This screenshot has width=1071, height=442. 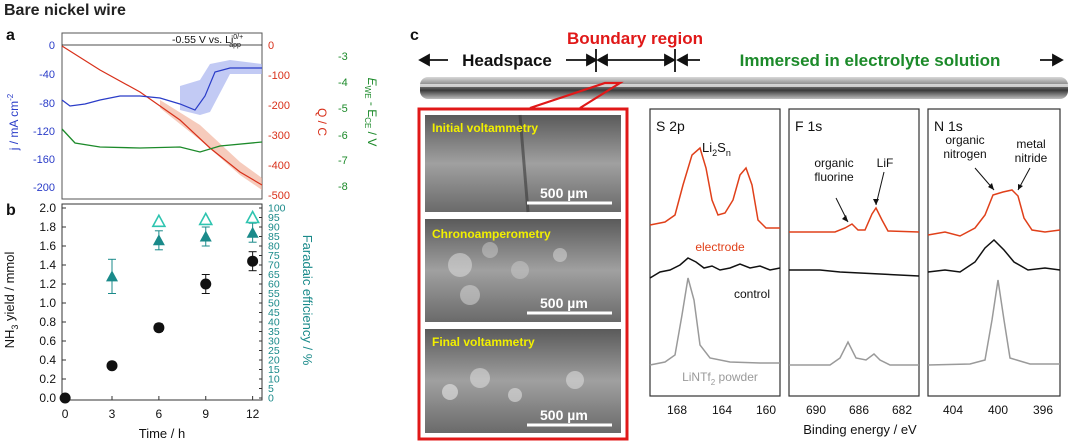 I want to click on panel-c-label: c, so click(x=414, y=35).